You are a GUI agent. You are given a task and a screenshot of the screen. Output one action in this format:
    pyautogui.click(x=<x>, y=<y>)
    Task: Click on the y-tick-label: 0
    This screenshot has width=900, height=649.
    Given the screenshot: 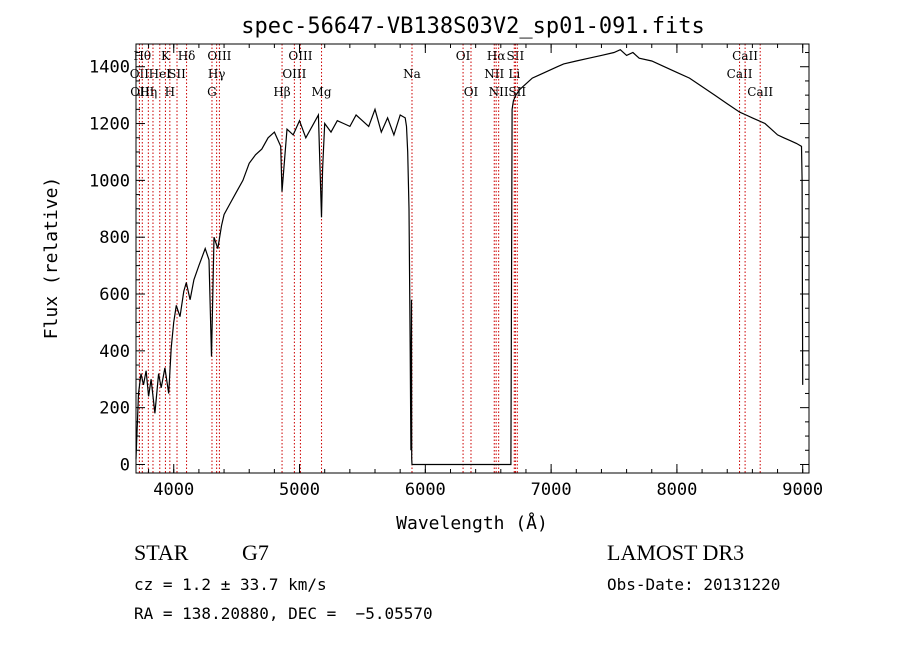 What is the action you would take?
    pyautogui.click(x=125, y=465)
    